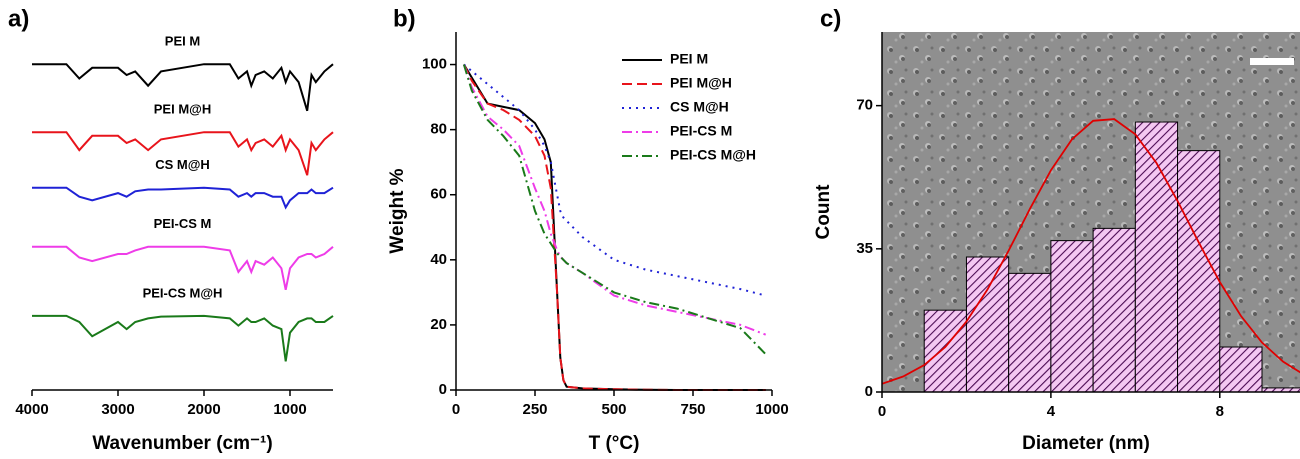 Image resolution: width=1300 pixels, height=459 pixels. What do you see at coordinates (183, 292) in the screenshot?
I see `series-label: PEI-CS M@H` at bounding box center [183, 292].